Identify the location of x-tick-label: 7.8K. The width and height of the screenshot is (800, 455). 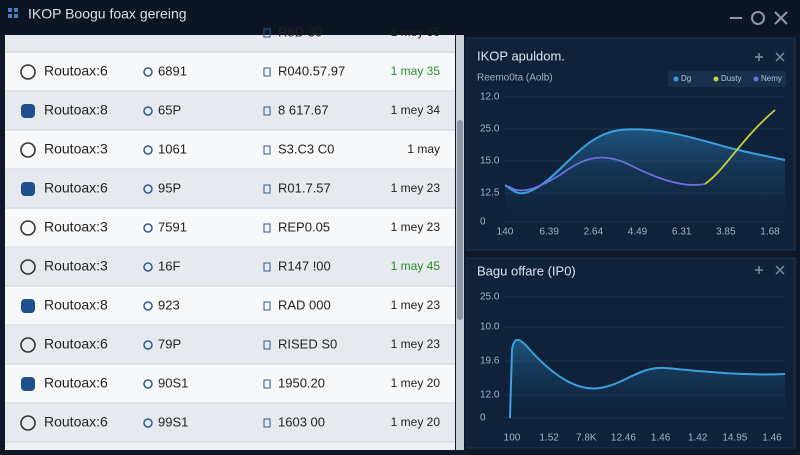
(586, 438).